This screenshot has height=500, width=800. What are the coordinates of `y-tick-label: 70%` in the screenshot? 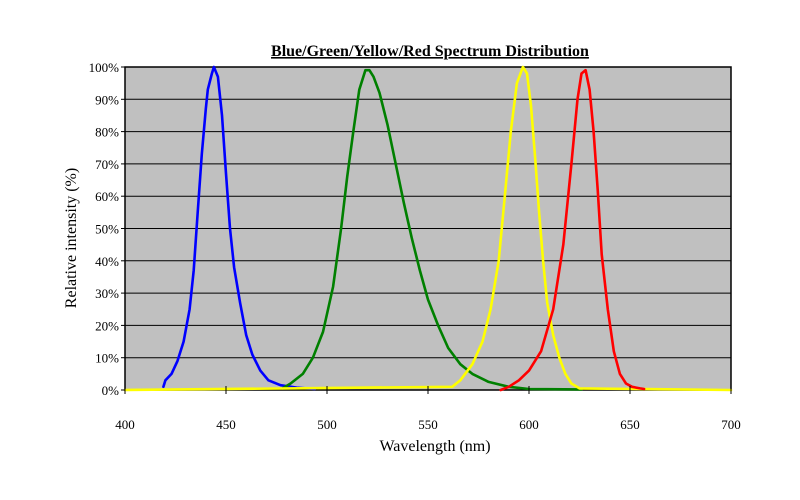 It's located at (107, 164).